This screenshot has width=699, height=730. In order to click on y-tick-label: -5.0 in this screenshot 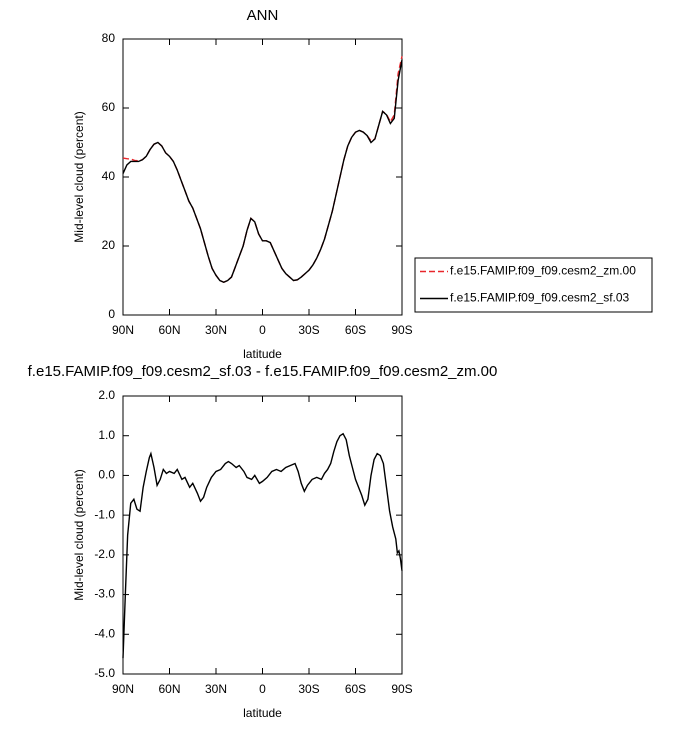, I will do `click(104, 673)`.